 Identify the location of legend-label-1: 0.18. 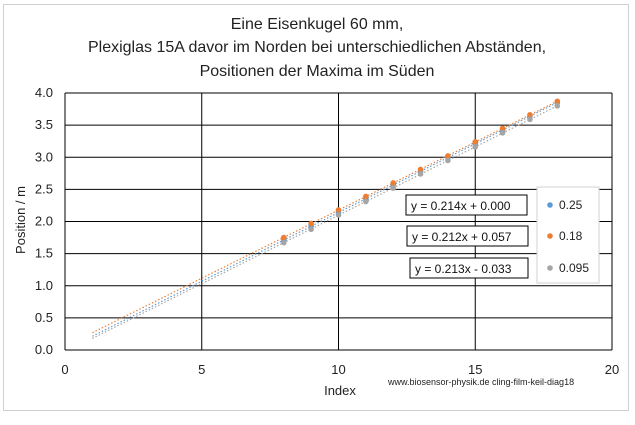
(571, 236).